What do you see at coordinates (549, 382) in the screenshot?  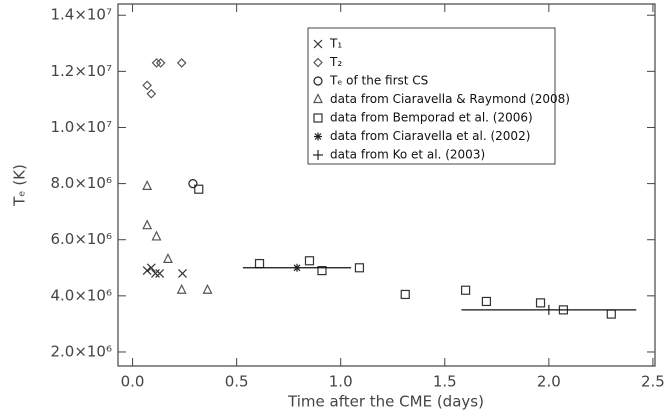 I see `x-tick-label: 2.0` at bounding box center [549, 382].